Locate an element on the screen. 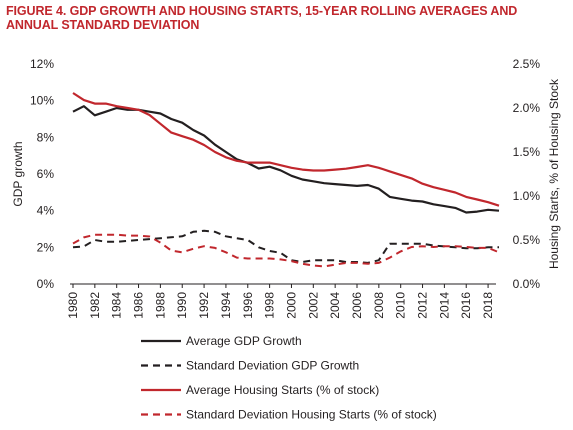 The height and width of the screenshot is (430, 573). y-left-tick-label: 12% is located at coordinates (42, 64).